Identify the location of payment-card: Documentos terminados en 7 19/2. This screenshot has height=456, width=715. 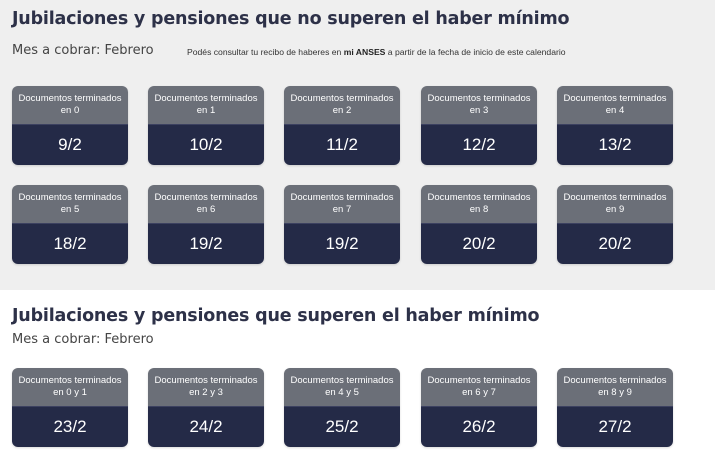
(342, 224).